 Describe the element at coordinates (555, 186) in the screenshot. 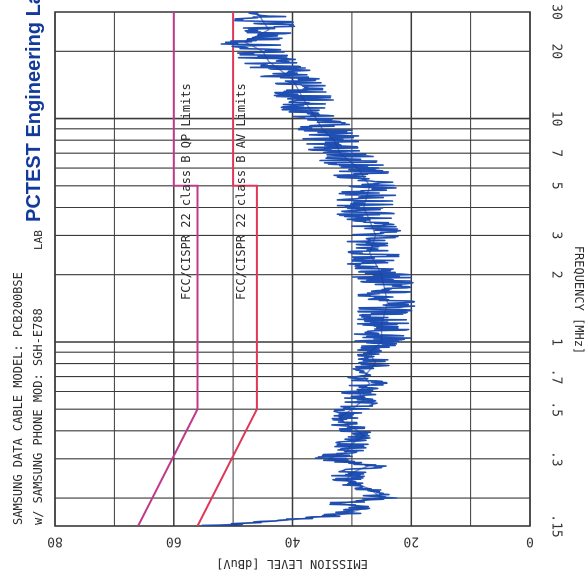

I see `x-tick-label: 5` at that location.